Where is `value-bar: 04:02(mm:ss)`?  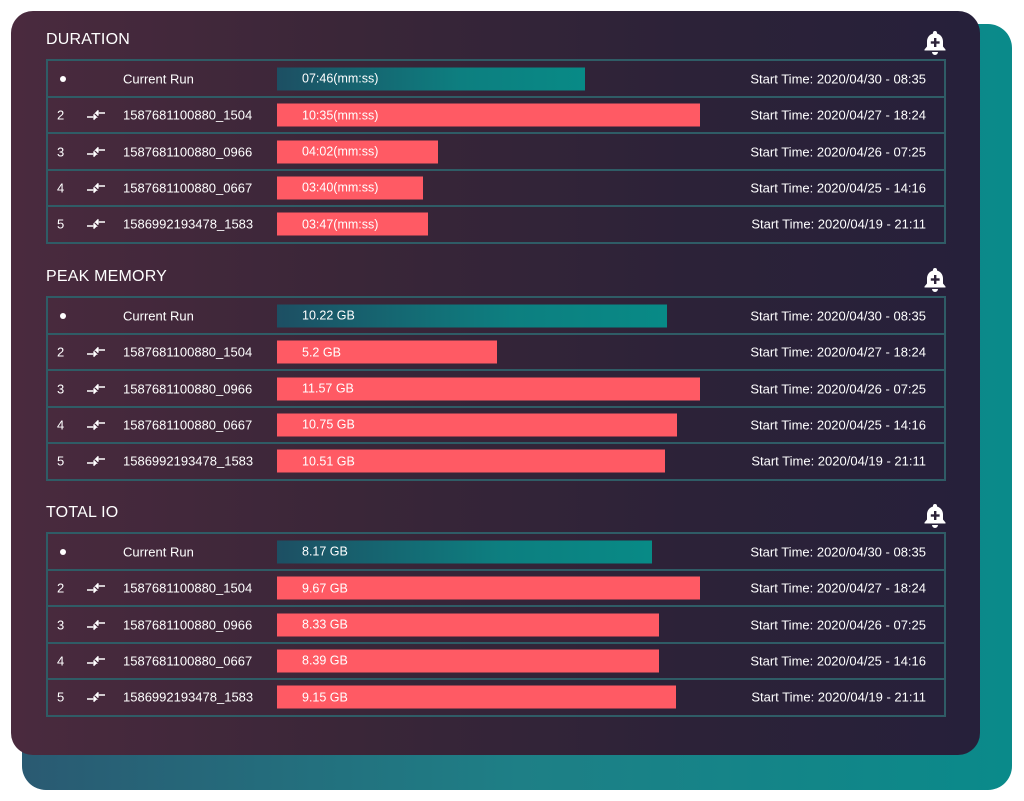 value-bar: 04:02(mm:ss) is located at coordinates (357, 152).